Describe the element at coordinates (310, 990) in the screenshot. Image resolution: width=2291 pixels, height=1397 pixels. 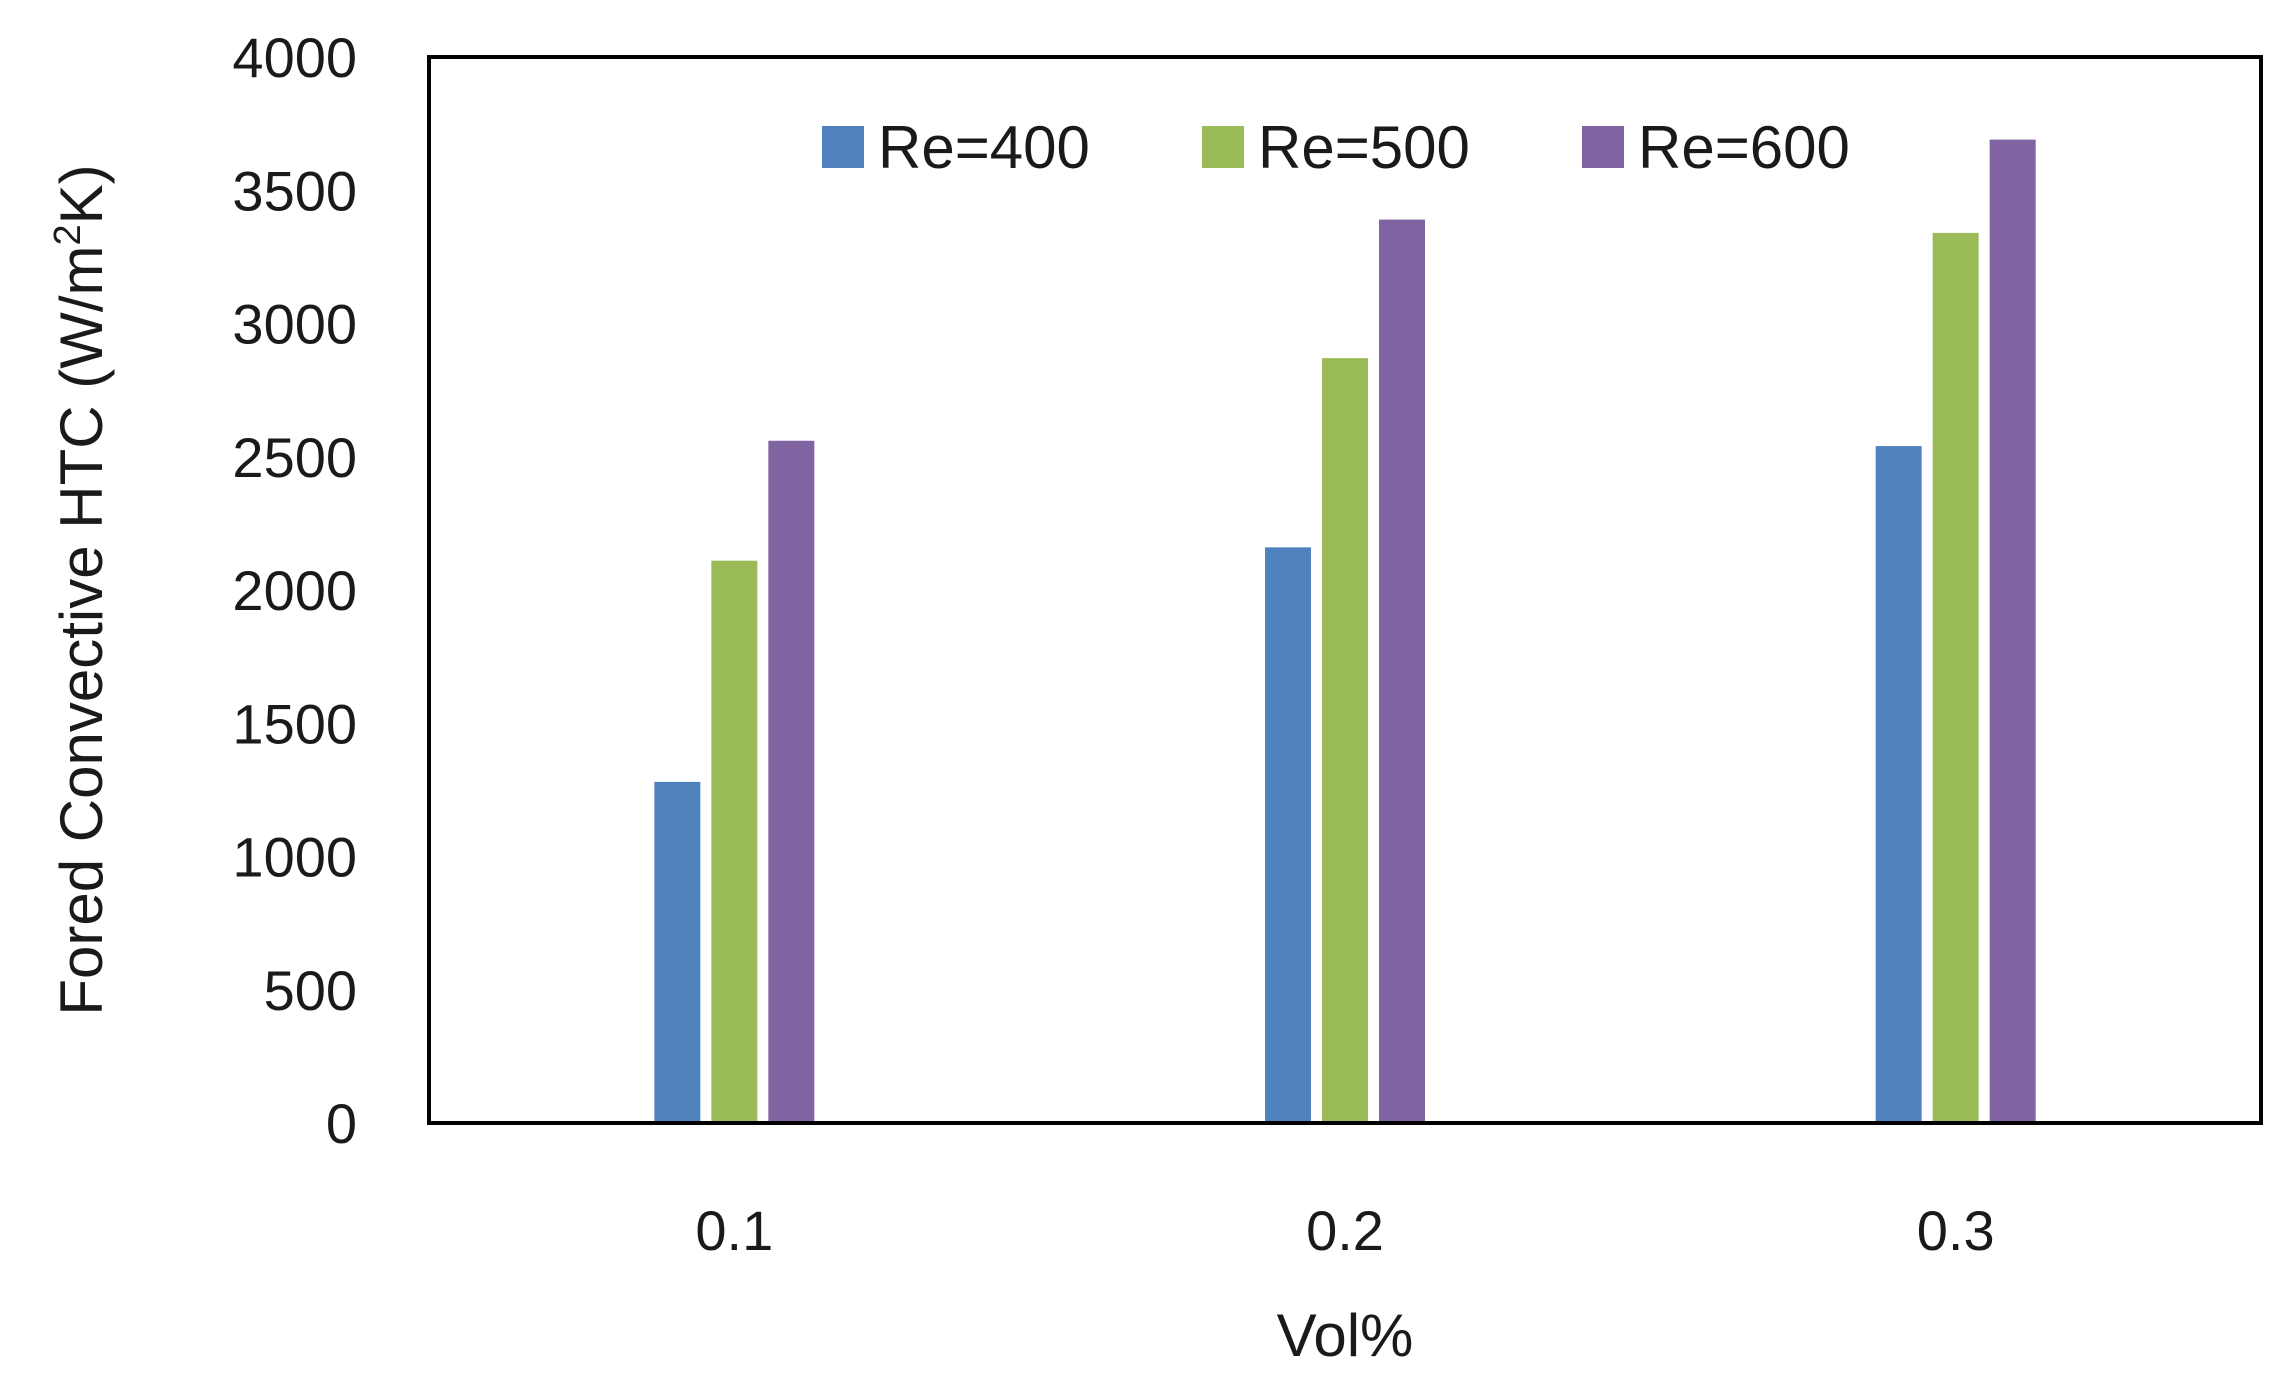
I see `y-tick-label: 500` at that location.